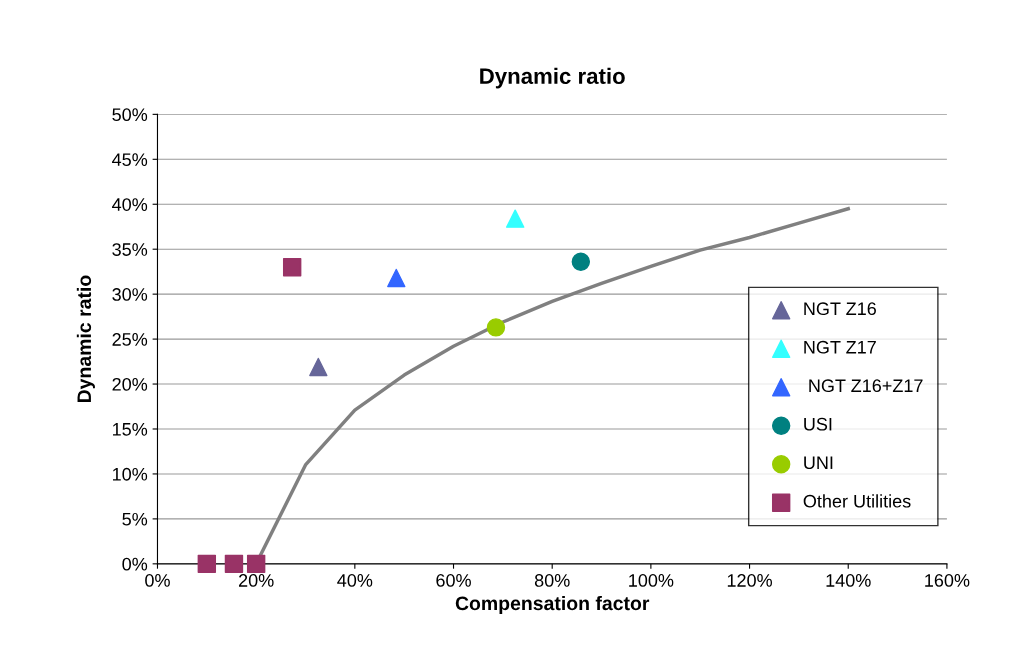 Image resolution: width=1016 pixels, height=661 pixels. Describe the element at coordinates (818, 424) in the screenshot. I see `legend-label: USI` at that location.